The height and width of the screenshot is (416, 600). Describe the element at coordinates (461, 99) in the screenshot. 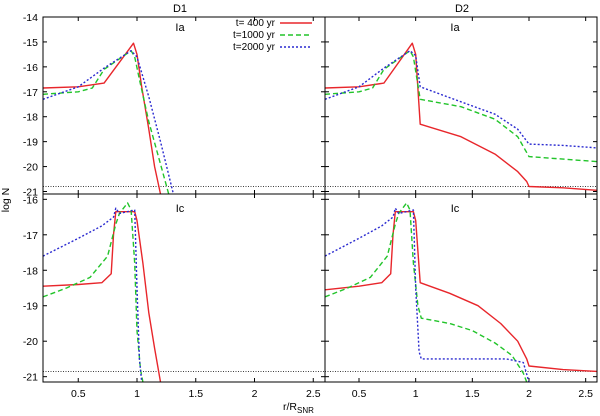

I see `series-line-2000-top-right` at that location.